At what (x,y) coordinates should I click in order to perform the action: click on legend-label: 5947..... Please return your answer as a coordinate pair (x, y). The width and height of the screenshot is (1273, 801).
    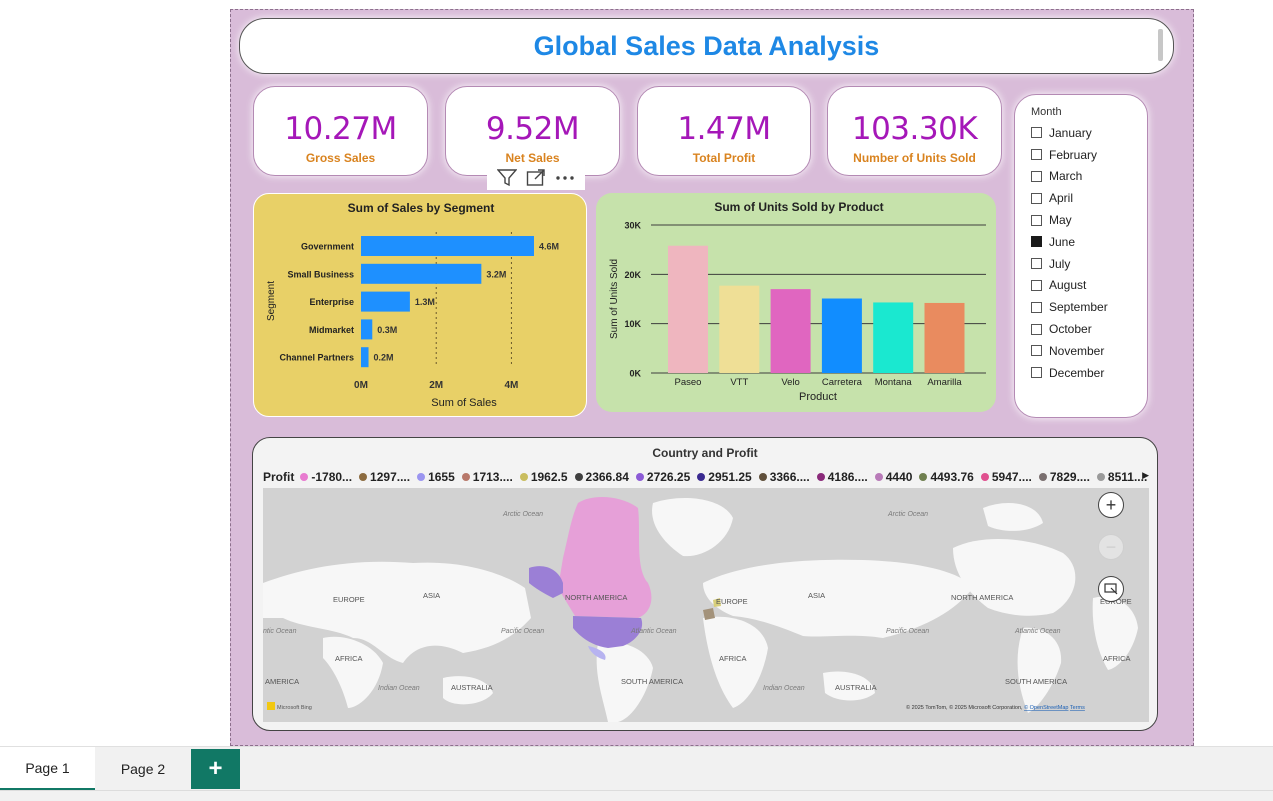
    Looking at the image, I should click on (1011, 477).